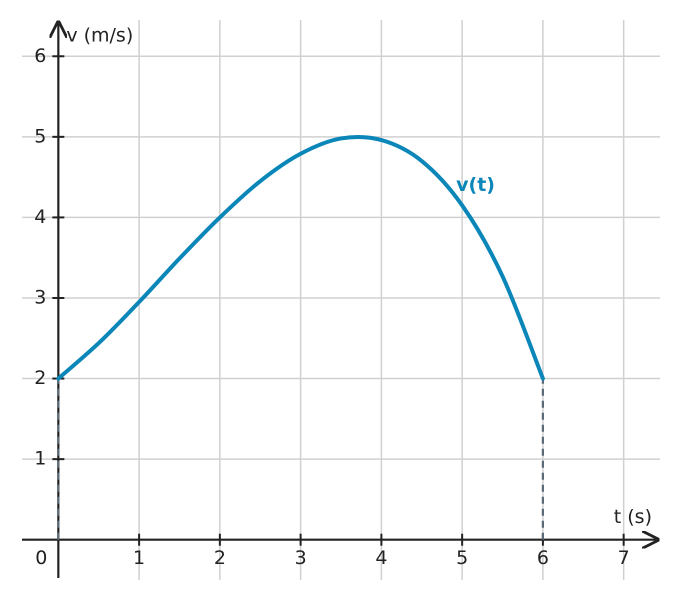 The width and height of the screenshot is (679, 599). I want to click on x-tick-label: 5, so click(462, 558).